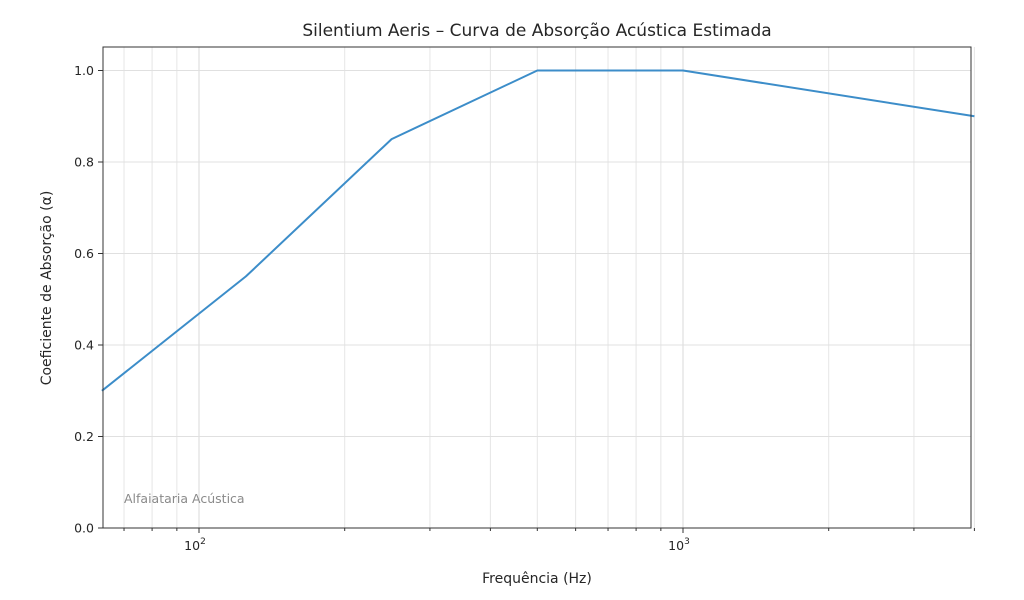  I want to click on x-tick-label: 10², so click(195, 545).